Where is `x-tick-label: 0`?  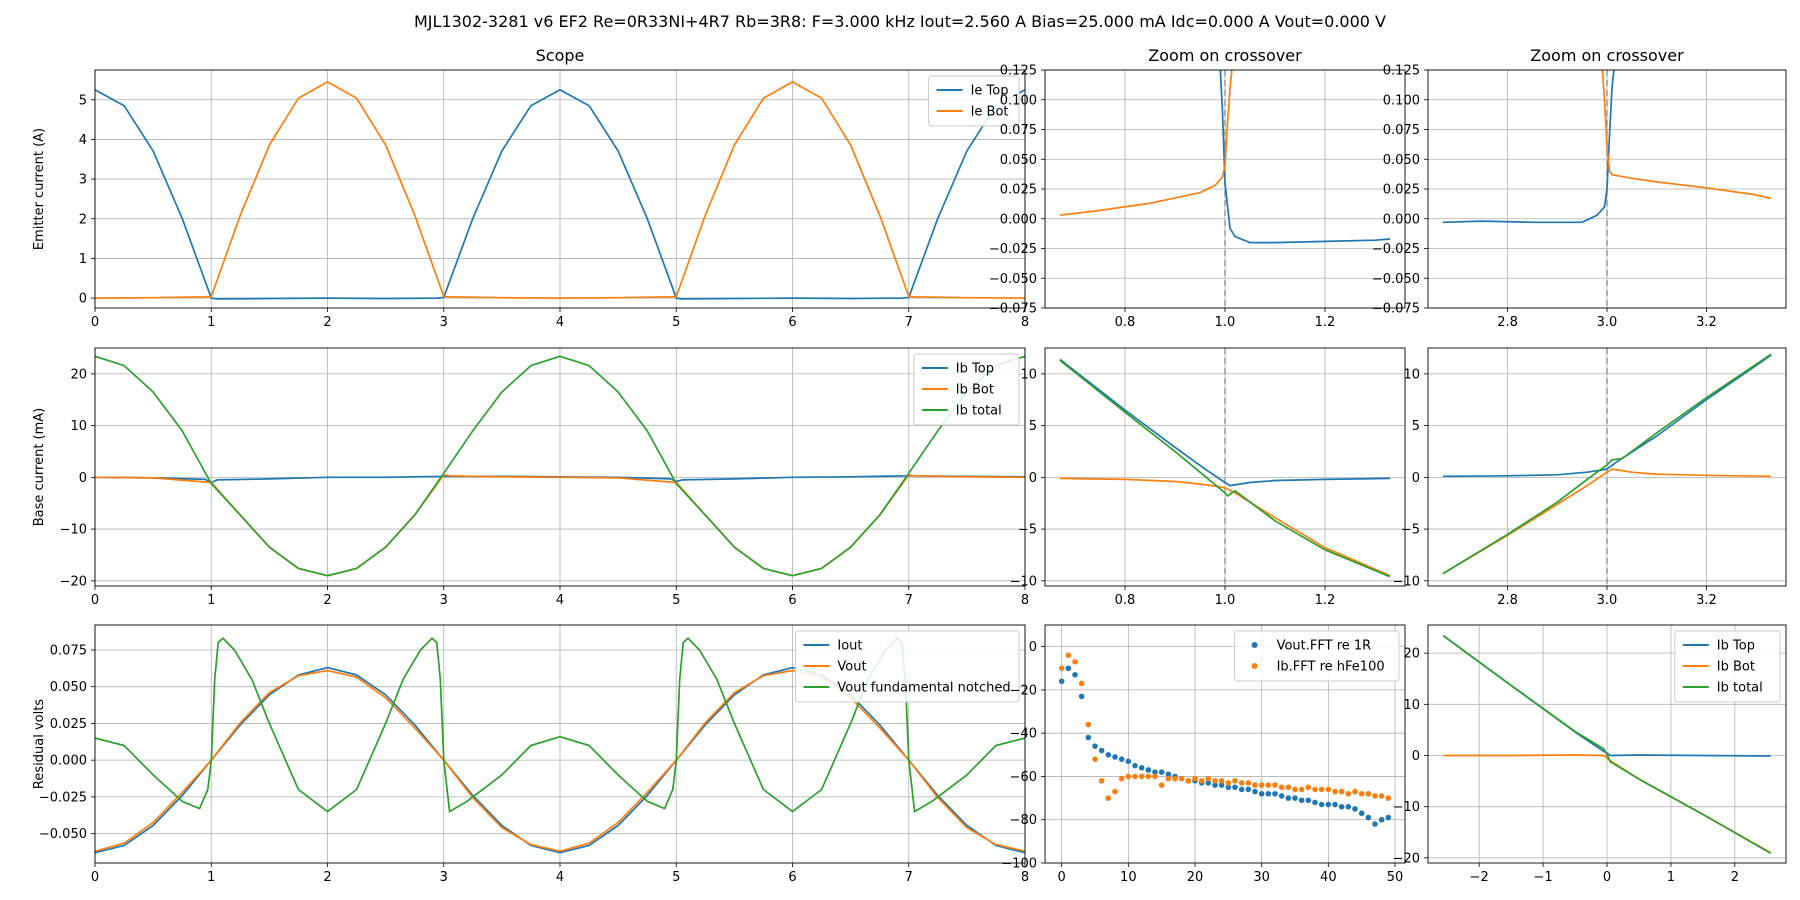 x-tick-label: 0 is located at coordinates (95, 600).